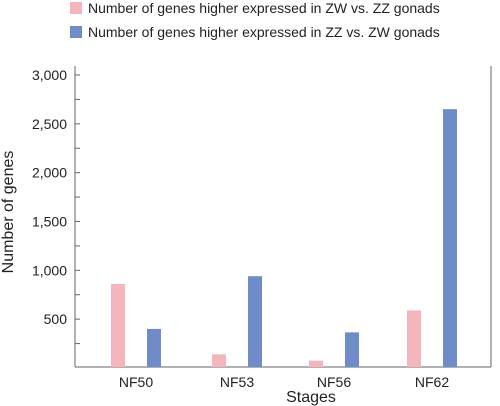 This screenshot has width=500, height=406. Describe the element at coordinates (219, 360) in the screenshot. I see `bar-zw-vs-zz-nf53` at that location.